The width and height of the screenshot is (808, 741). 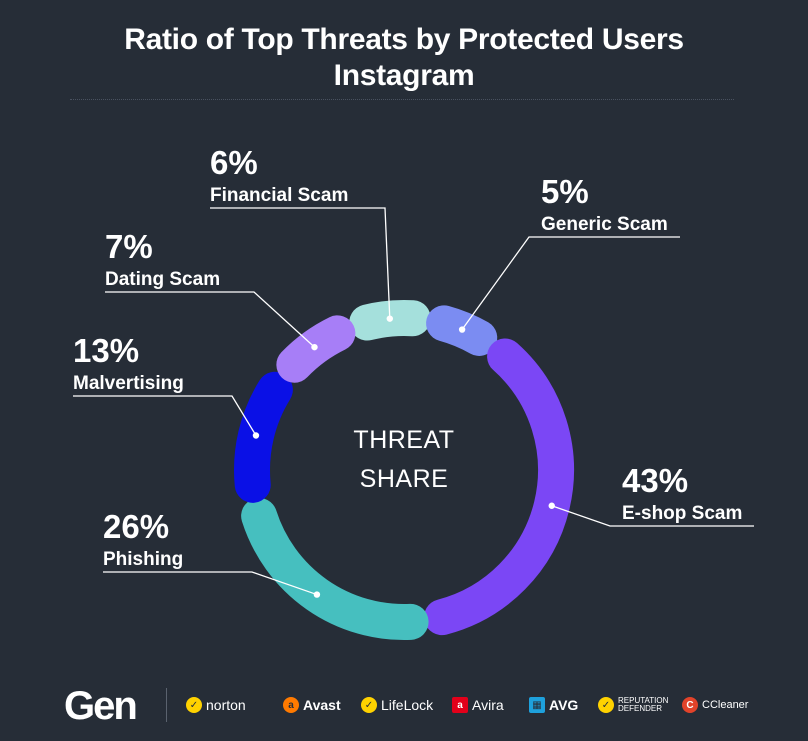 I want to click on norton-logo: ✓ norton, so click(x=216, y=705).